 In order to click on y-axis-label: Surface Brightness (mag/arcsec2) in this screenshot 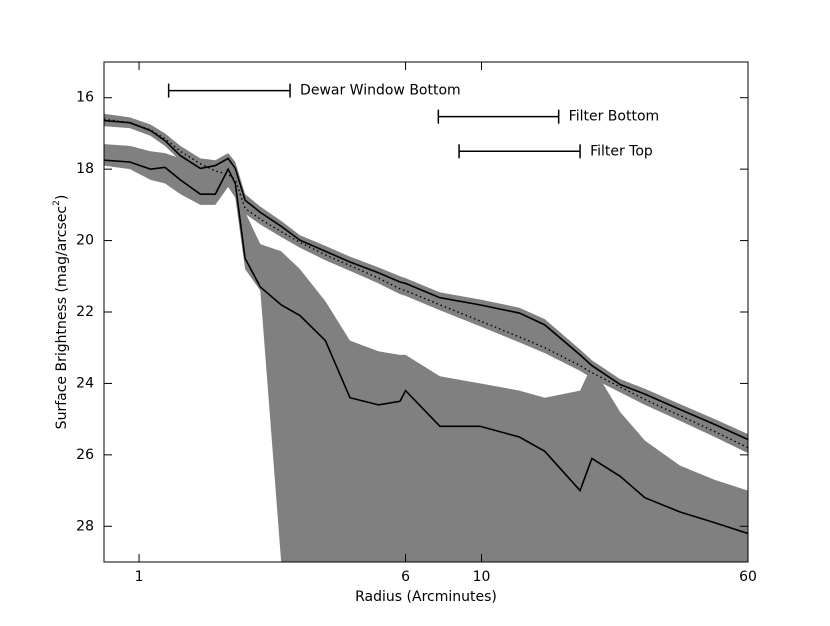, I will do `click(61, 312)`.